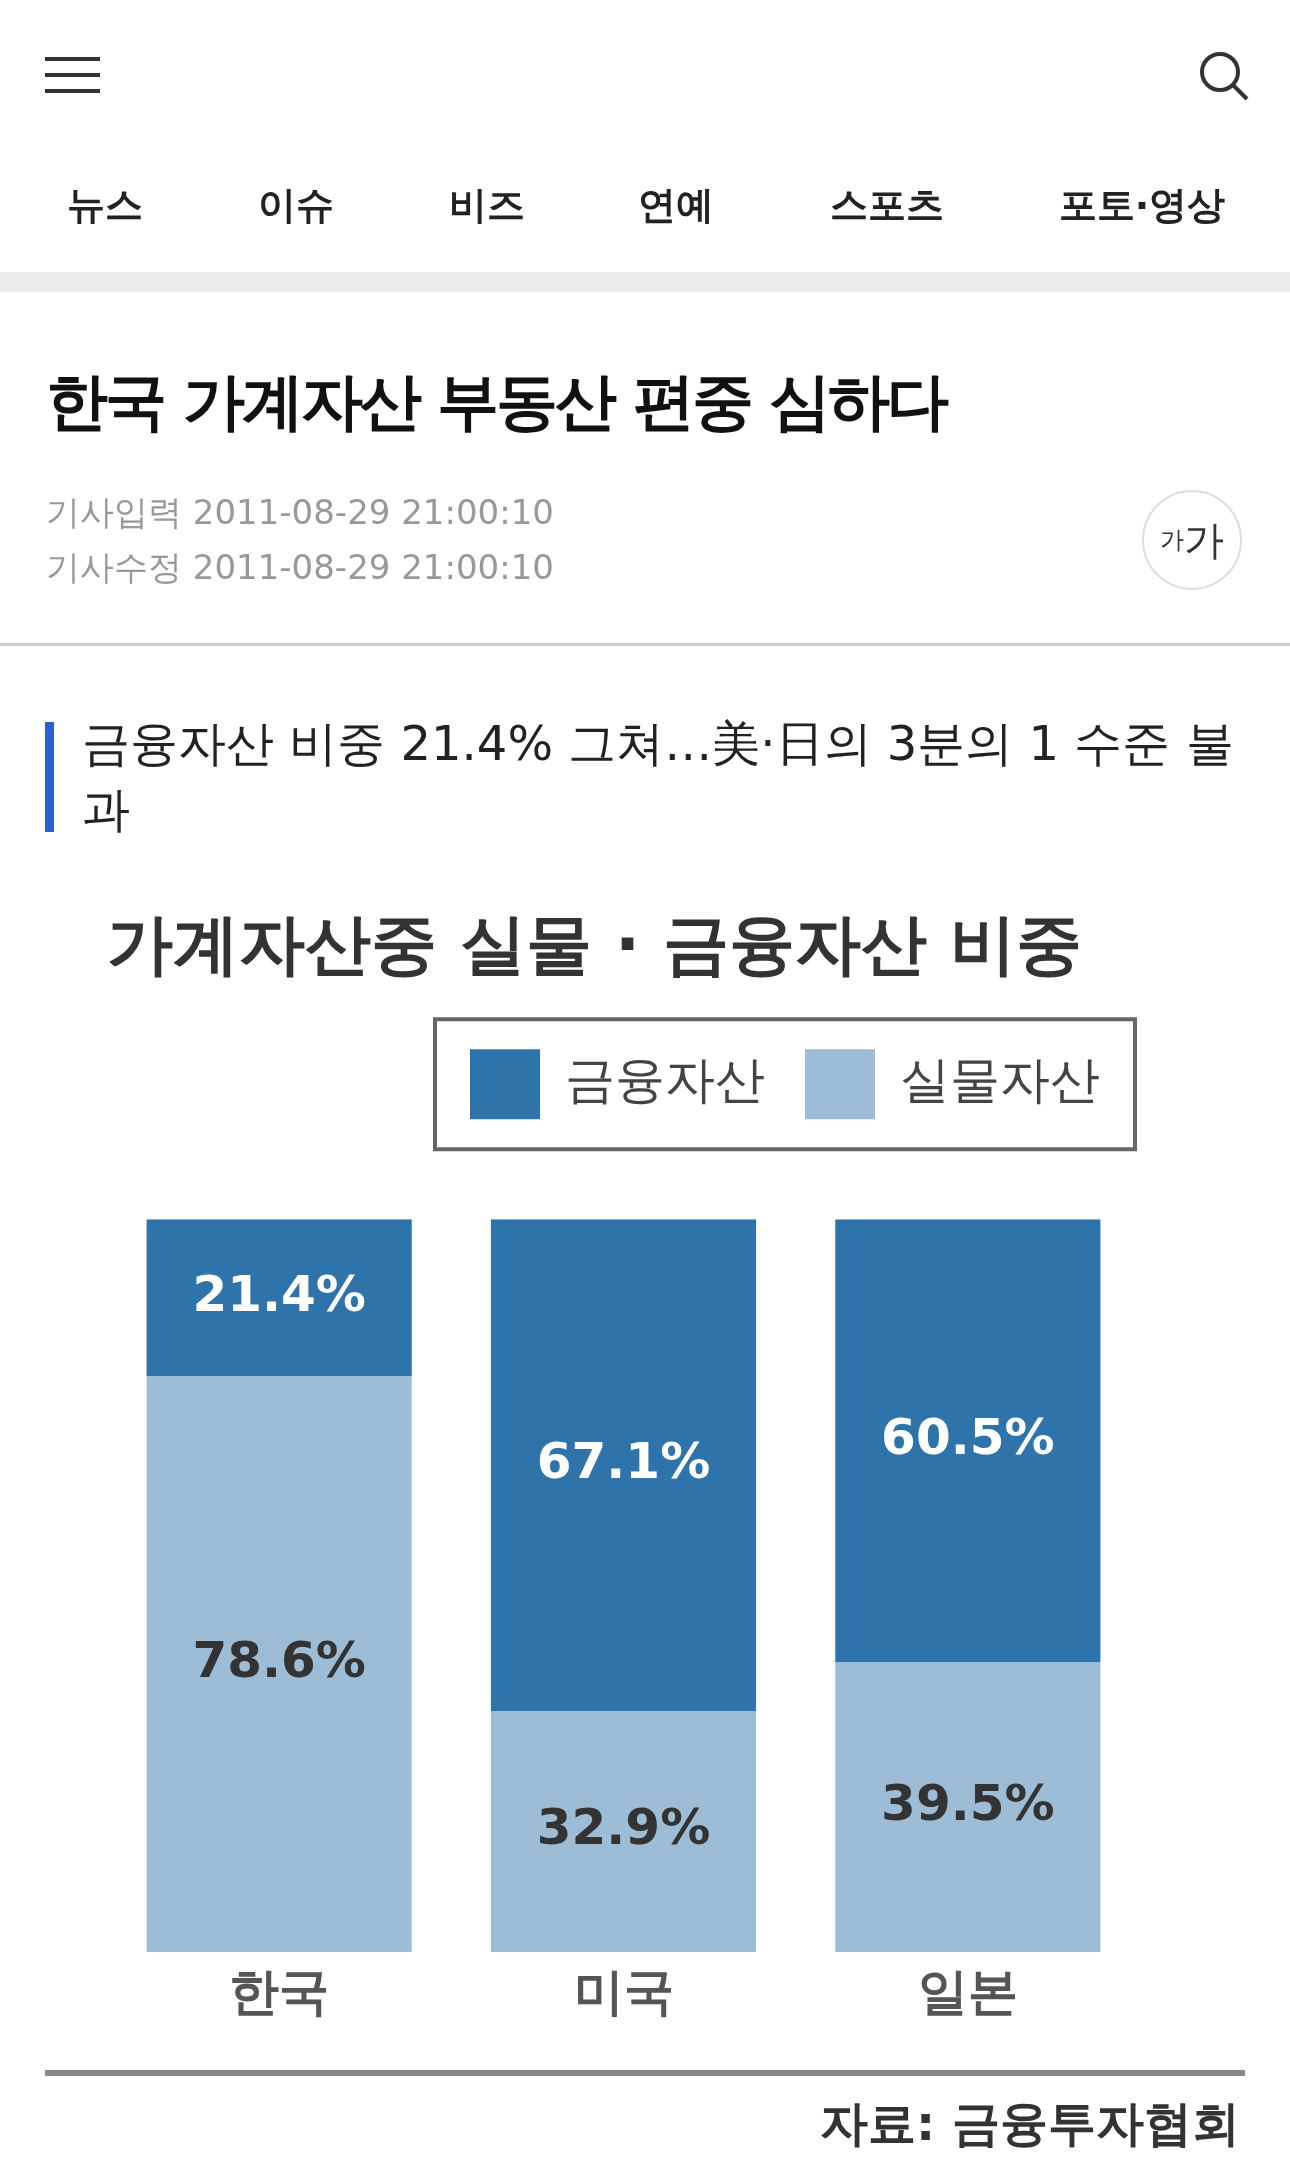 The width and height of the screenshot is (1290, 2171). Describe the element at coordinates (496, 402) in the screenshot. I see `text: 한국 가계자산 부동산 편중 심하다` at that location.